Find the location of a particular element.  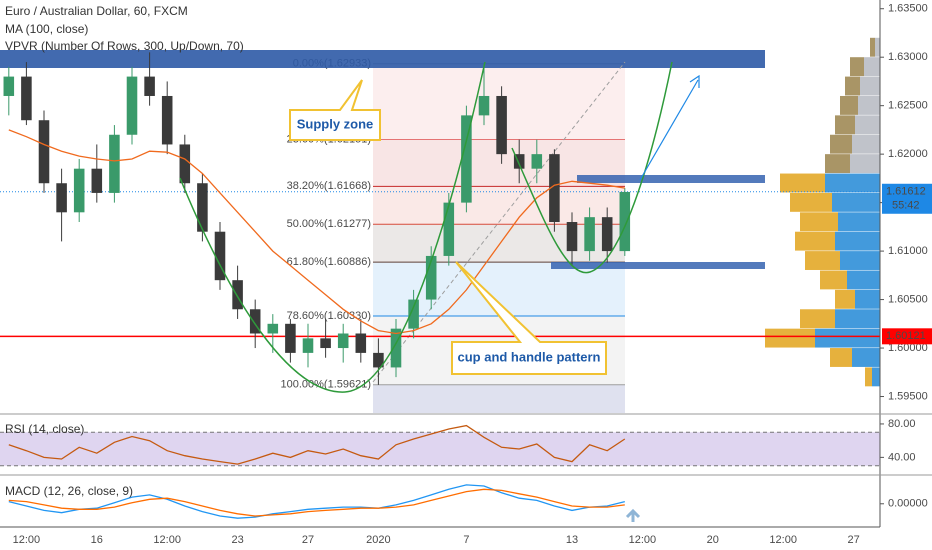

fib-label: 38.20%(1.61668) is located at coordinates (329, 186).